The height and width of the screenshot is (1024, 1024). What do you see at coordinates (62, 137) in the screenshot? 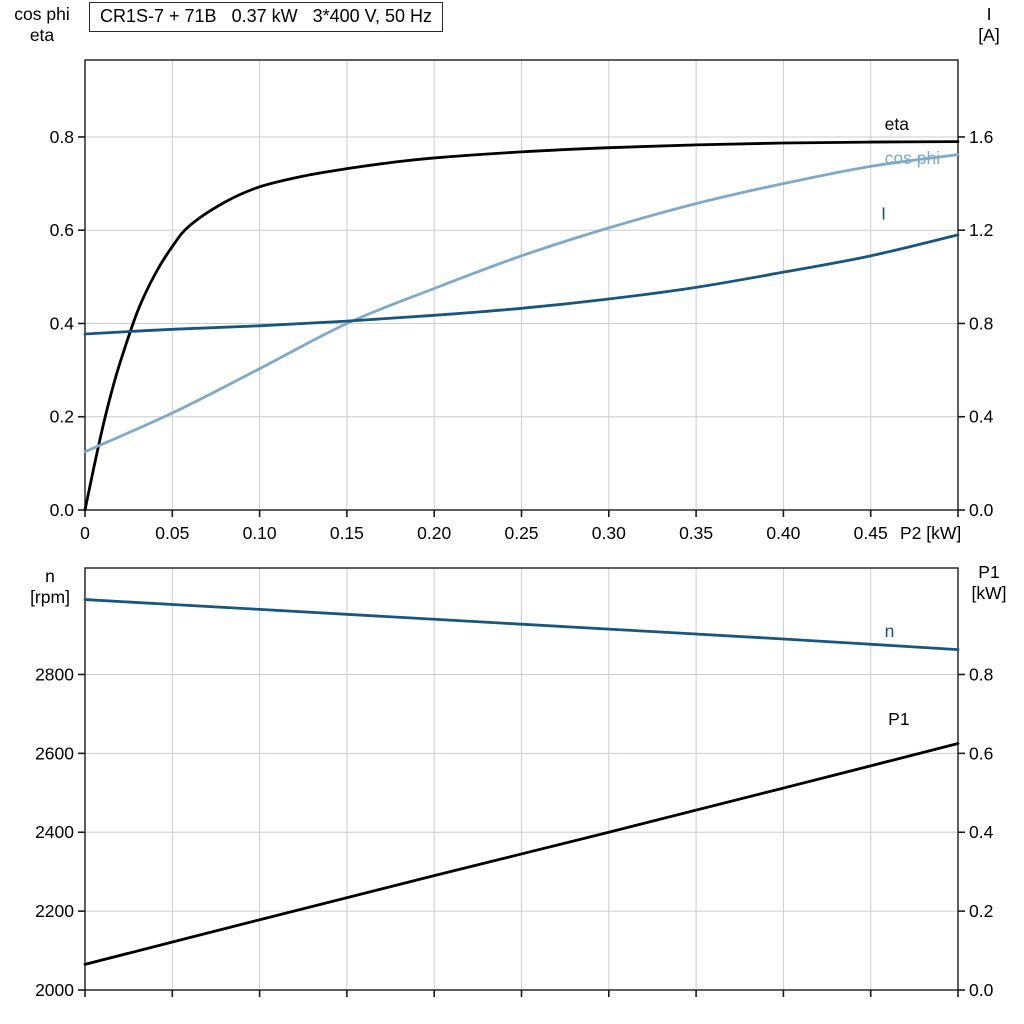
I see `left-tick-label: 0.8` at bounding box center [62, 137].